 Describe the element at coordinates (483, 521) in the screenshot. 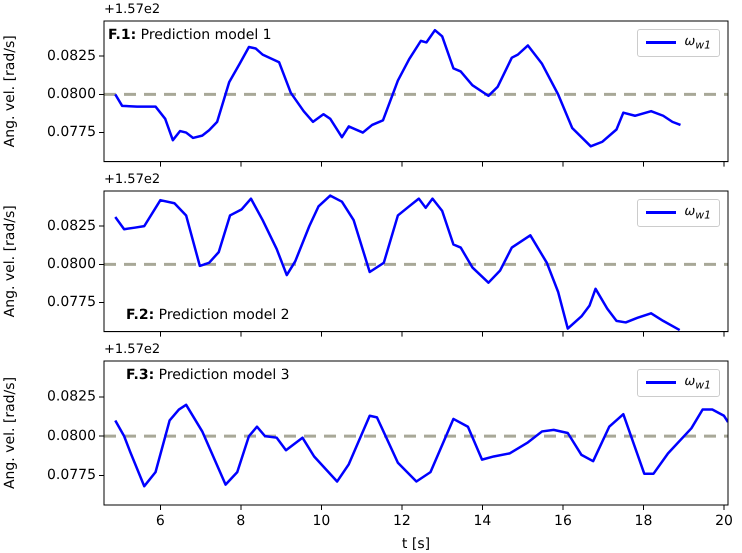

I see `x-tick-label: 14` at that location.